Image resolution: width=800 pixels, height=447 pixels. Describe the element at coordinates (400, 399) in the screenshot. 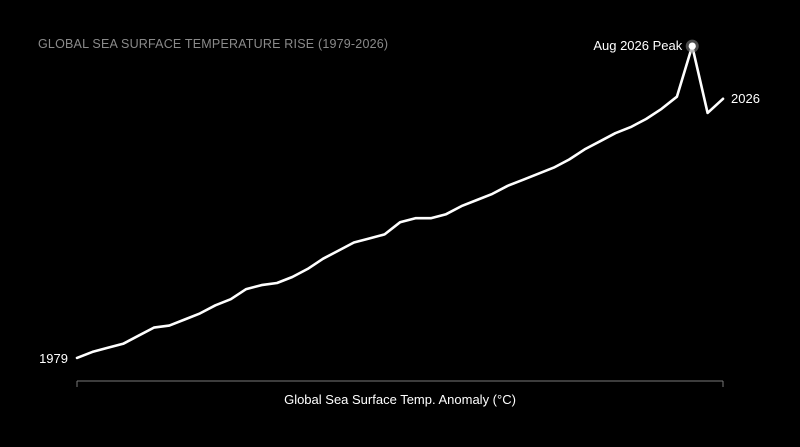

I see `x-axis-label: Global Sea Surface Temp. Anomaly (°C)` at that location.